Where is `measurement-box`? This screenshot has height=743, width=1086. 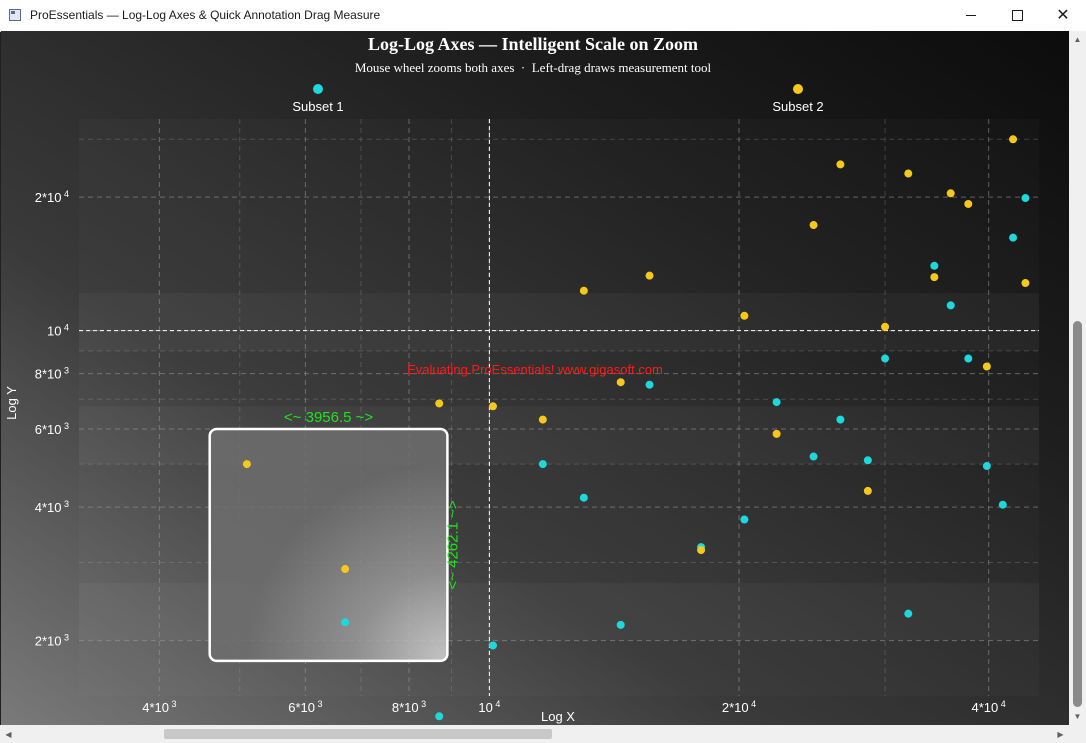
measurement-box is located at coordinates (328, 545).